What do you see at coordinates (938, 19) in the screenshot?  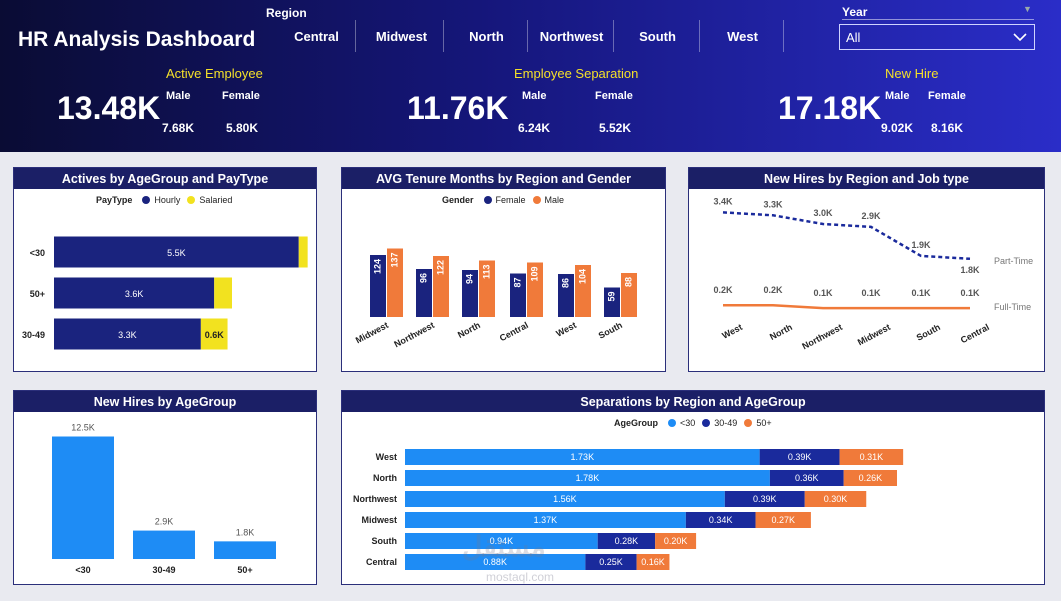 I see `year-slicer-divider` at bounding box center [938, 19].